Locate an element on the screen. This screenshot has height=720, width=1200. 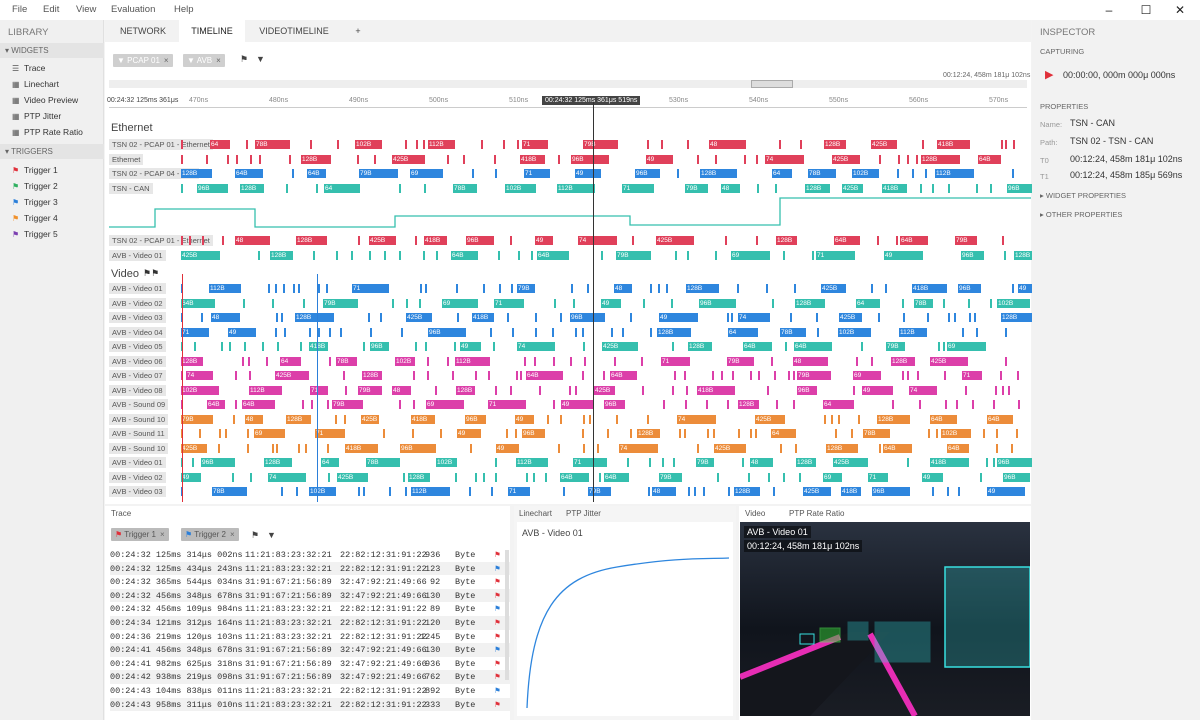
row-label: AVB - Sound 10 is located at coordinates (139, 448).